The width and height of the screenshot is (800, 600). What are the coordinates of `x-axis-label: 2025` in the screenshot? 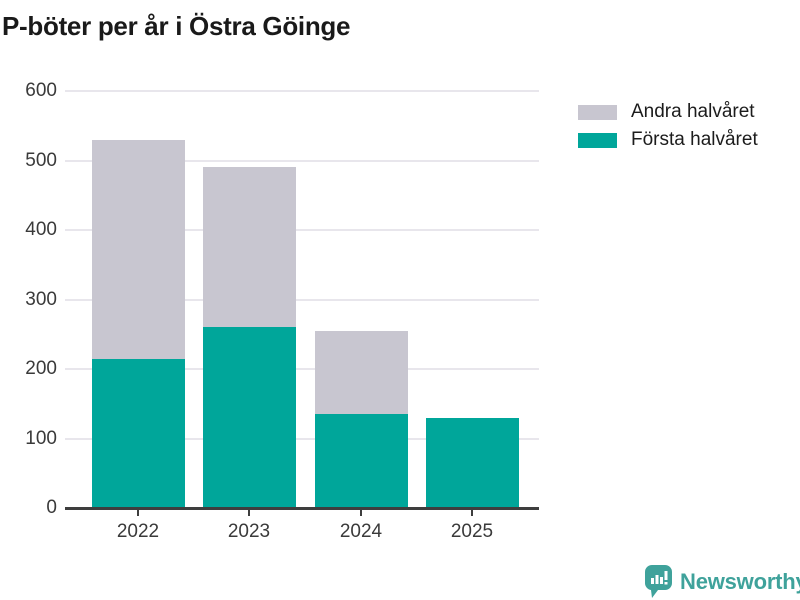 It's located at (472, 531).